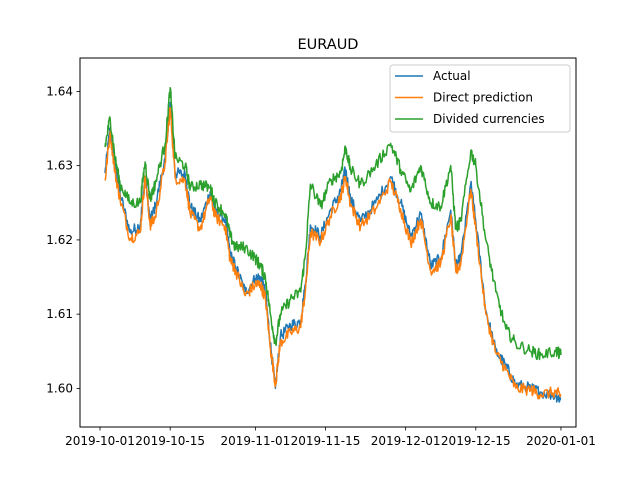 Image resolution: width=640 pixels, height=480 pixels. I want to click on x-tick-label: 2019-11-01, so click(255, 441).